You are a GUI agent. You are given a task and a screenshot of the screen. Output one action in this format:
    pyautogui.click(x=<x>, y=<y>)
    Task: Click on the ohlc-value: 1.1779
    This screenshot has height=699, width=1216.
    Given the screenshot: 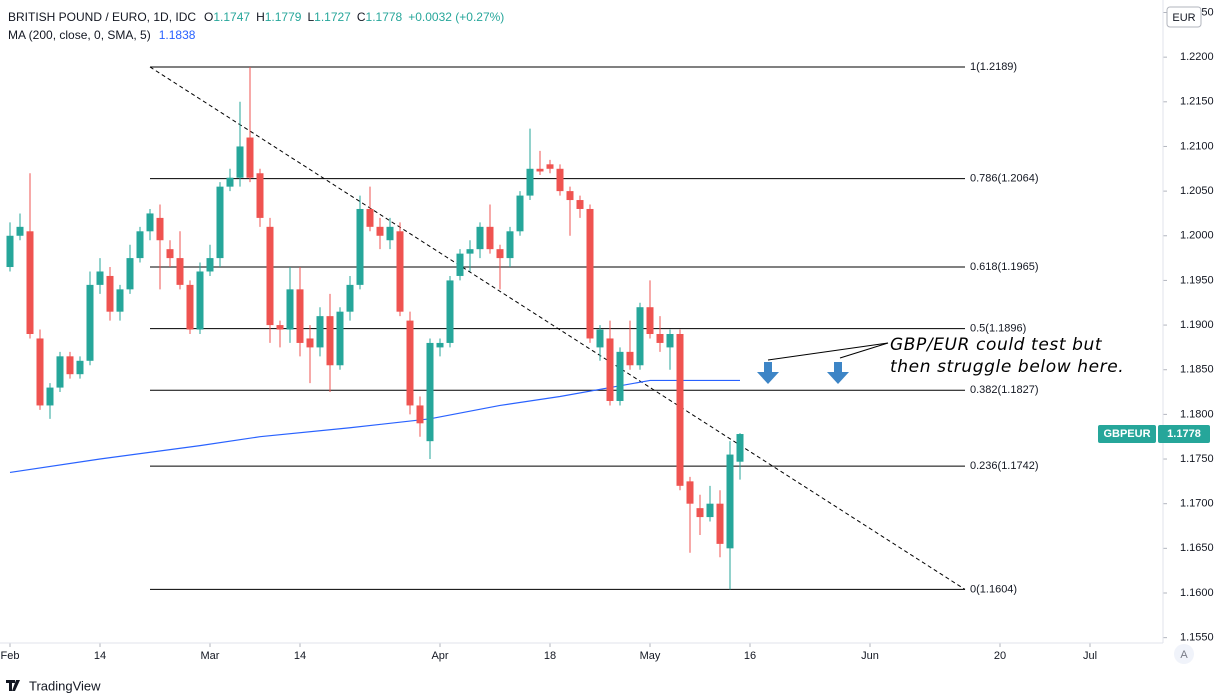 What is the action you would take?
    pyautogui.click(x=283, y=17)
    